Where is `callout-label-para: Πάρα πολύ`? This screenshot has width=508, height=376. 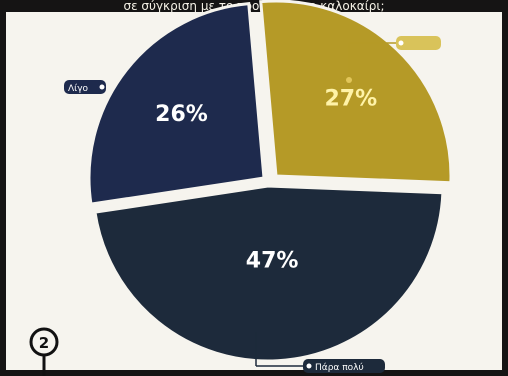 callout-label-para: Πάρα πολύ is located at coordinates (339, 367).